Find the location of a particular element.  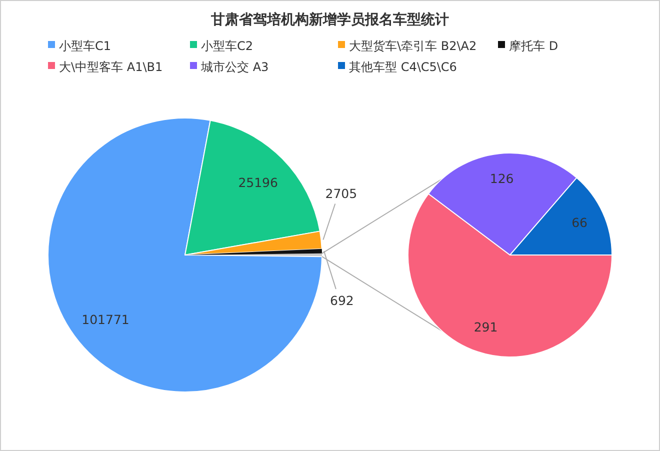

data-label: 25196 is located at coordinates (258, 182).